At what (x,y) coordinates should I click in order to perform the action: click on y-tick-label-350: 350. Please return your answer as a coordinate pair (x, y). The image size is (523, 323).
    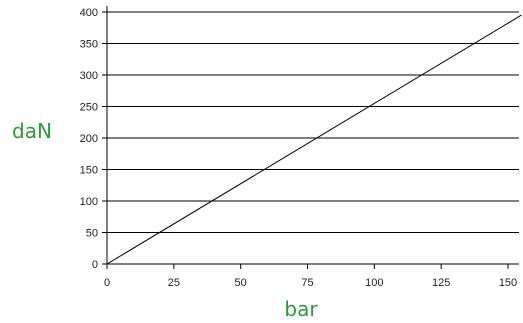
    Looking at the image, I should click on (89, 45).